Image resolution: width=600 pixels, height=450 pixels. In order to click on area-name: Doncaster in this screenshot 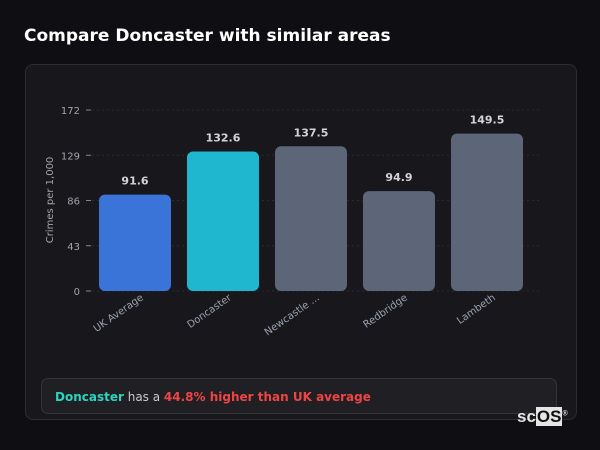, I will do `click(89, 397)`.